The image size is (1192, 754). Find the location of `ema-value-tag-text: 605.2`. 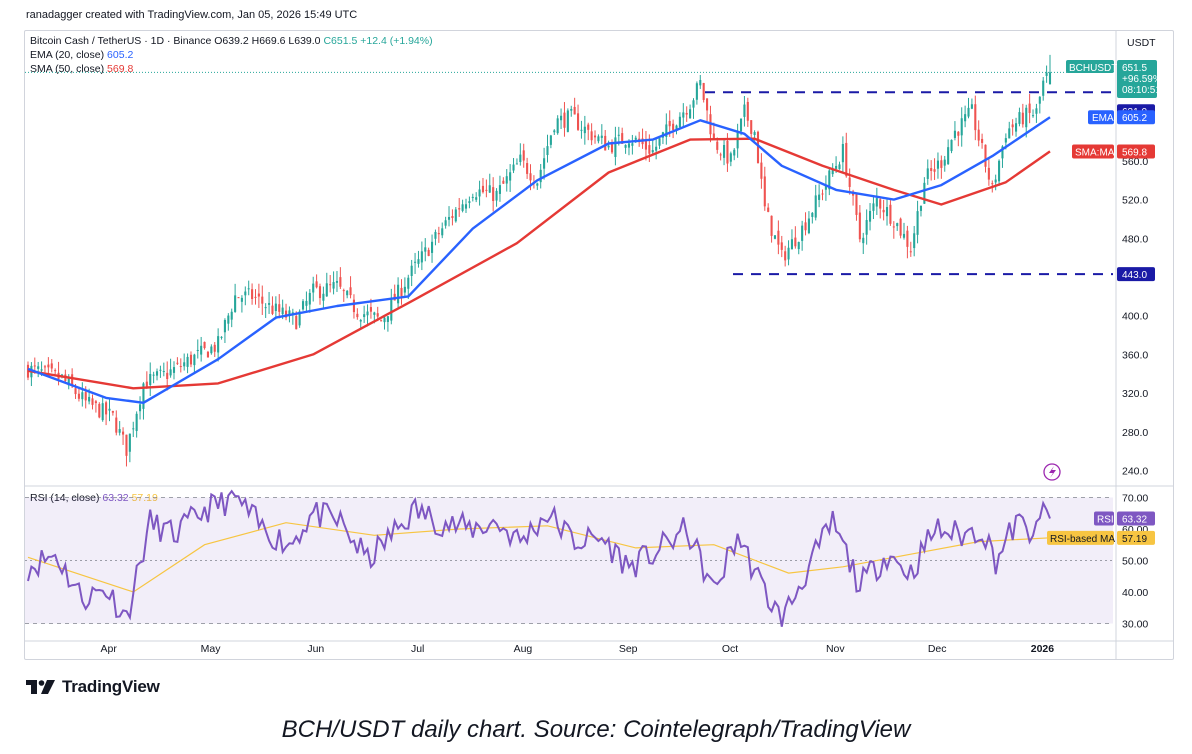

ema-value-tag-text: 605.2 is located at coordinates (1134, 118).